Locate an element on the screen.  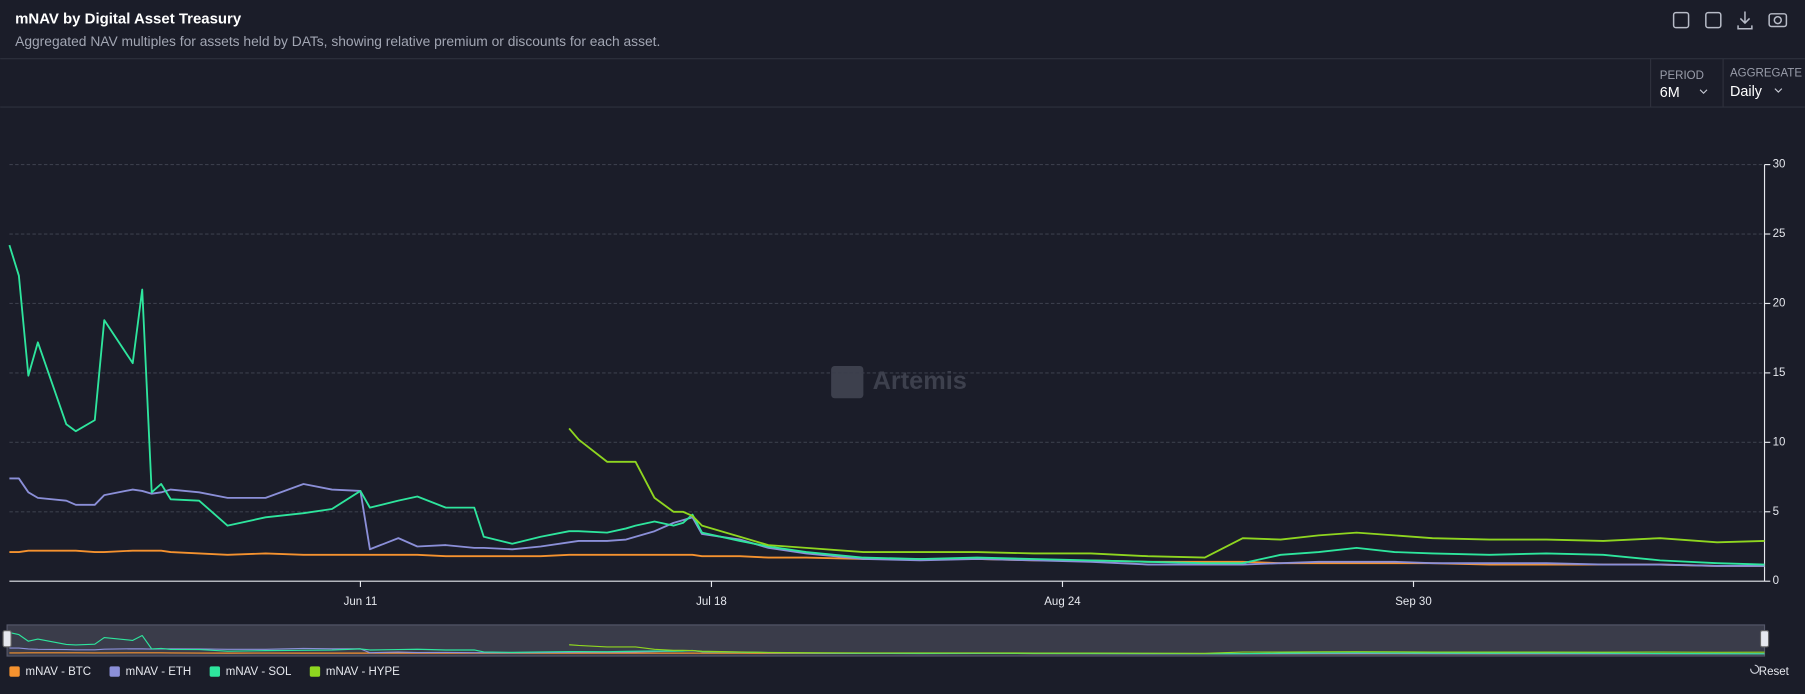
watermark-text: Artemis is located at coordinates (920, 381).